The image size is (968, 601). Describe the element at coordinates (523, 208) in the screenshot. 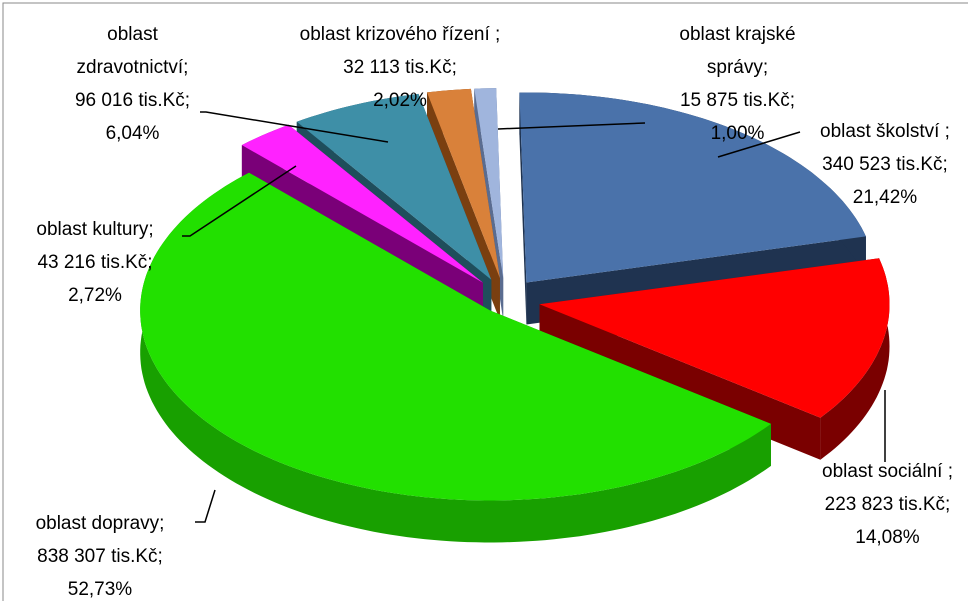

I see `slice-cut` at that location.